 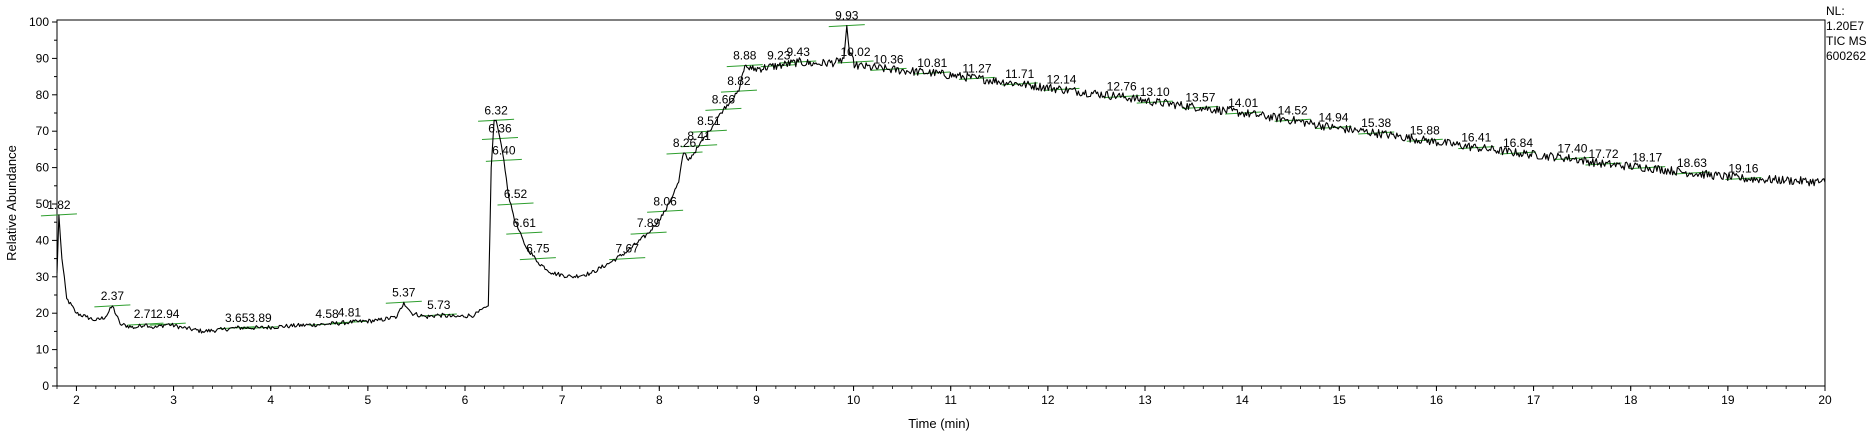 What do you see at coordinates (1534, 400) in the screenshot?
I see `x-tick-label: 17` at bounding box center [1534, 400].